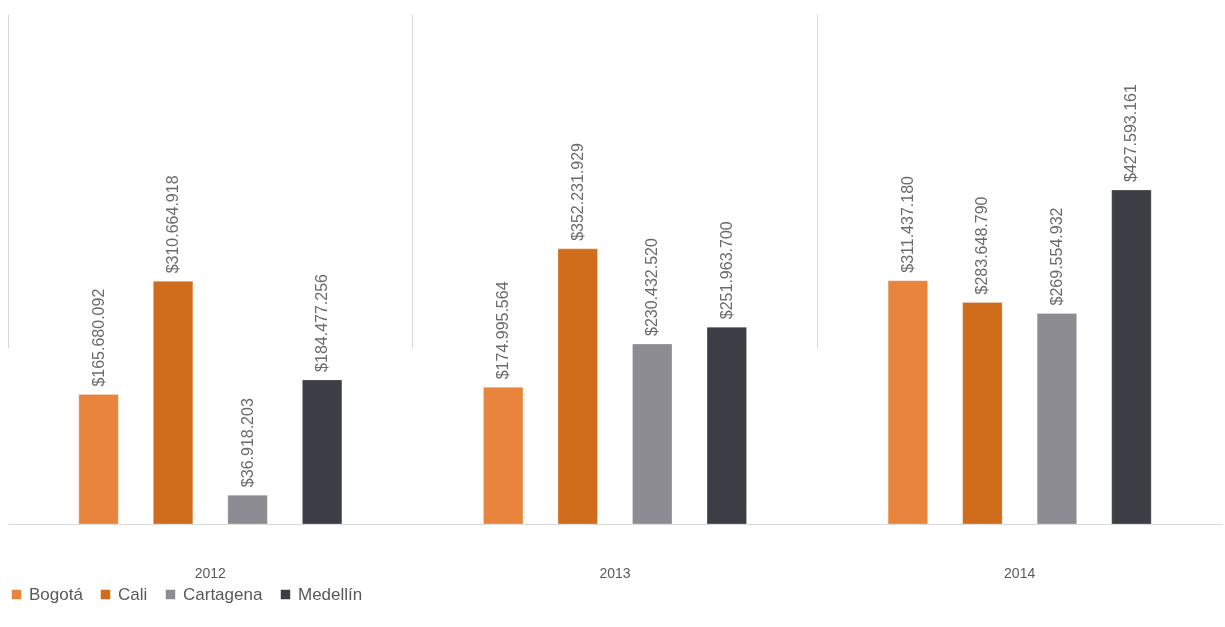  I want to click on x-tick-label: 2013, so click(615, 572).